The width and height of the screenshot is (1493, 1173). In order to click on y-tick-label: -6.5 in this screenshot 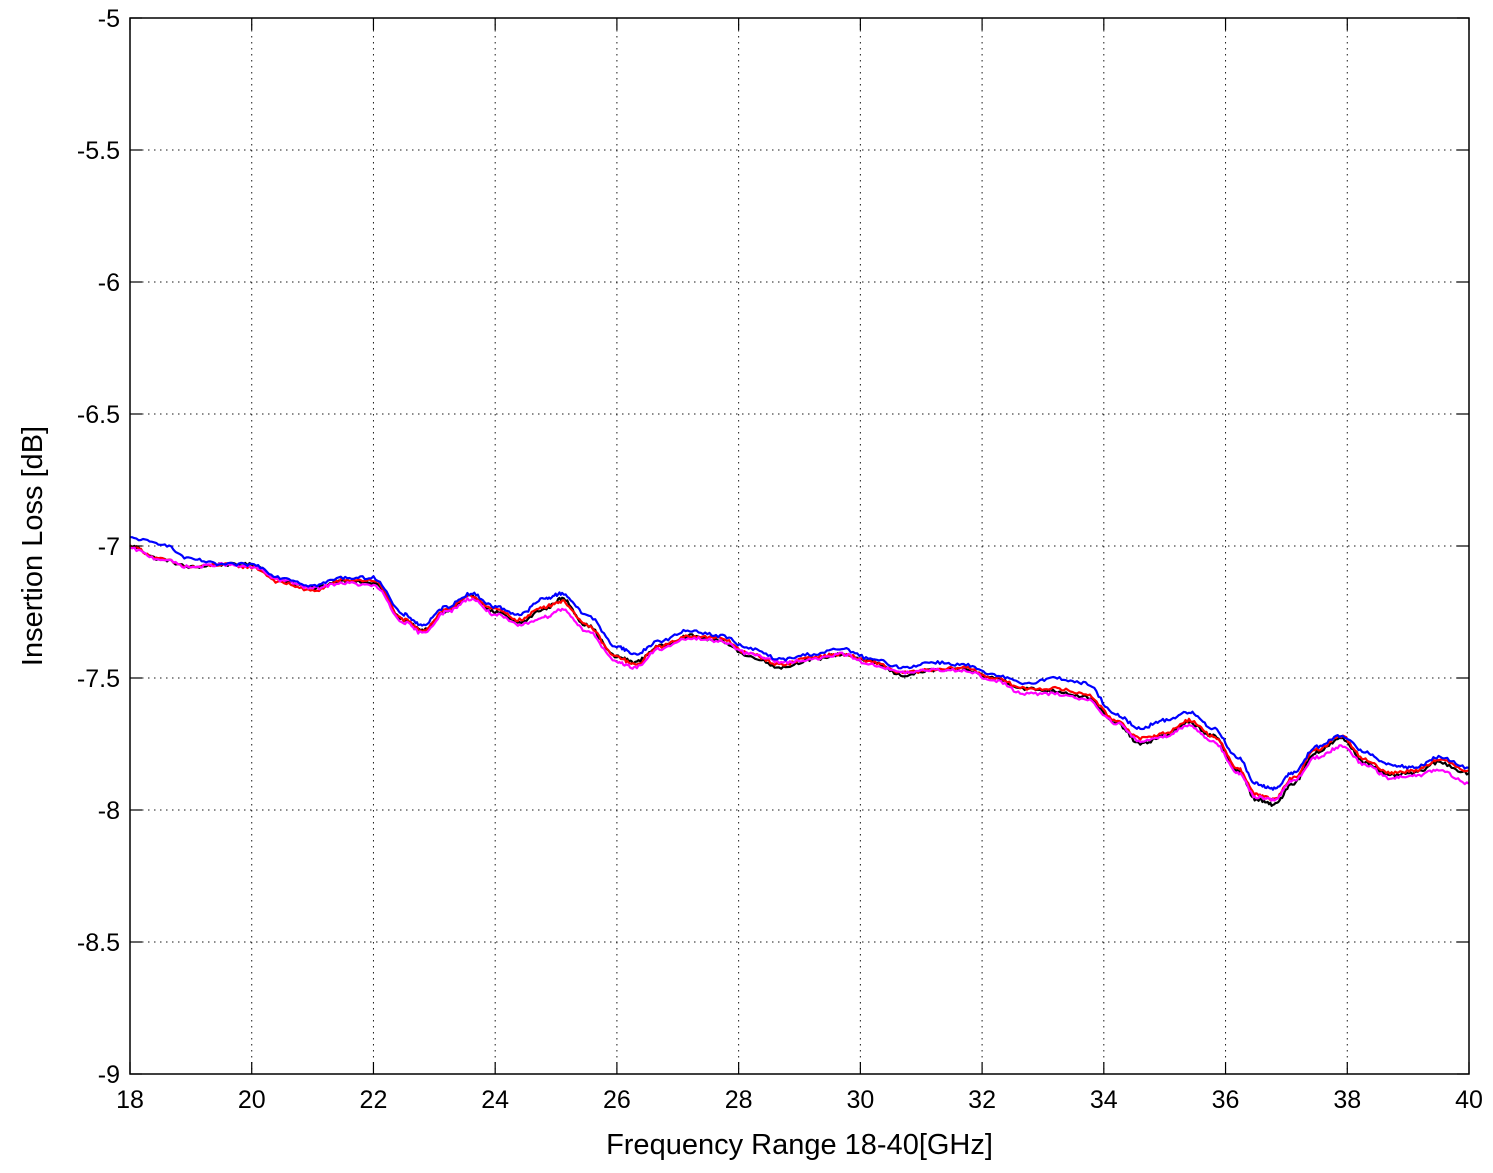, I will do `click(98, 415)`.